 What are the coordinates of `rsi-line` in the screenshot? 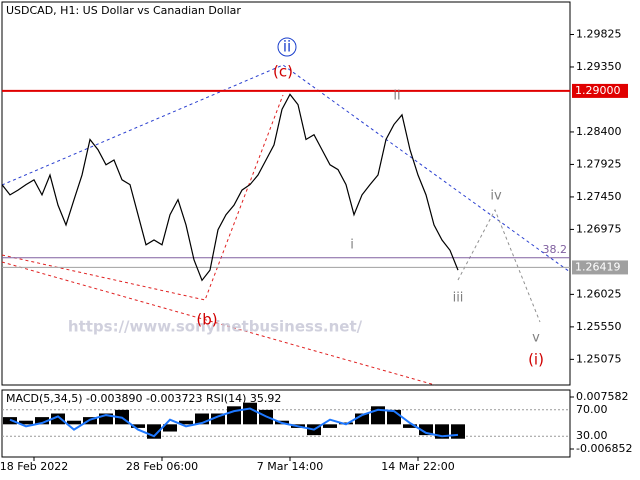 It's located at (234, 422).